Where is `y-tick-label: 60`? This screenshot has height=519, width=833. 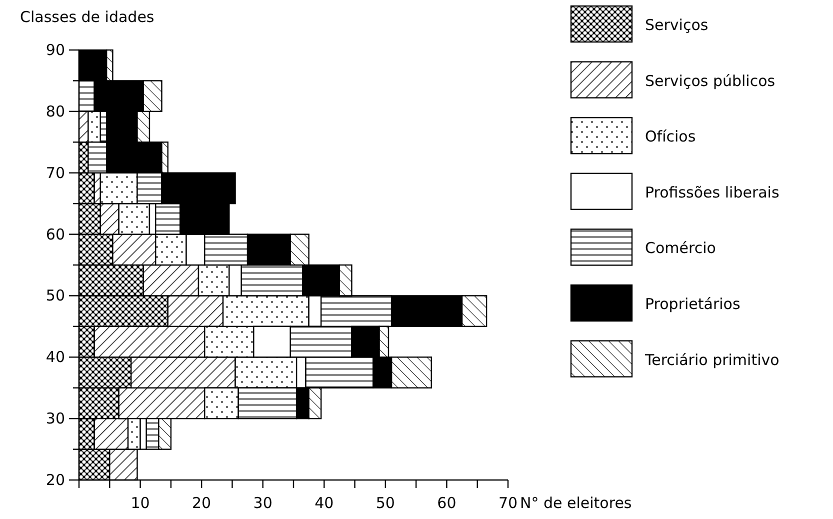 y-tick-label: 60 is located at coordinates (55, 234).